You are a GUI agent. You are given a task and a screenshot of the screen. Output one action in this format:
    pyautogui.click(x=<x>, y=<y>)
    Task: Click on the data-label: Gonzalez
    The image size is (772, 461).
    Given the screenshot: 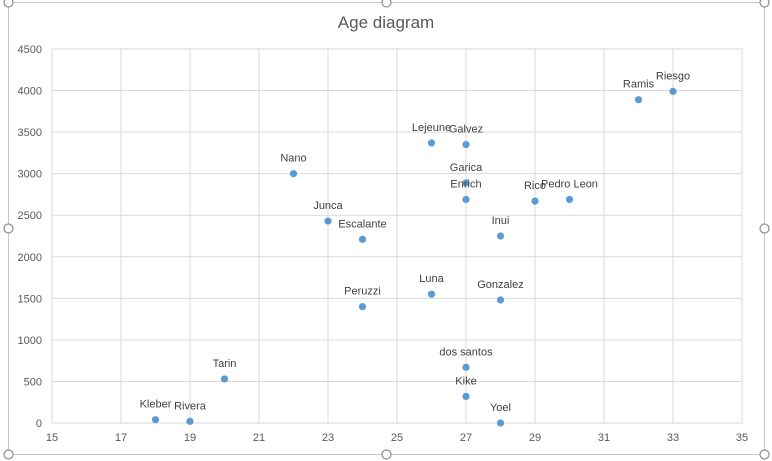 What is the action you would take?
    pyautogui.click(x=500, y=285)
    